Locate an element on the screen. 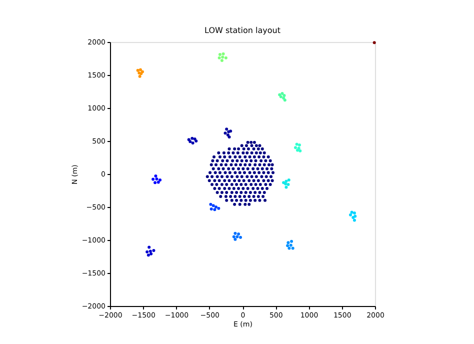 The width and height of the screenshot is (474, 344). chart-title: LOW station layout is located at coordinates (242, 30).